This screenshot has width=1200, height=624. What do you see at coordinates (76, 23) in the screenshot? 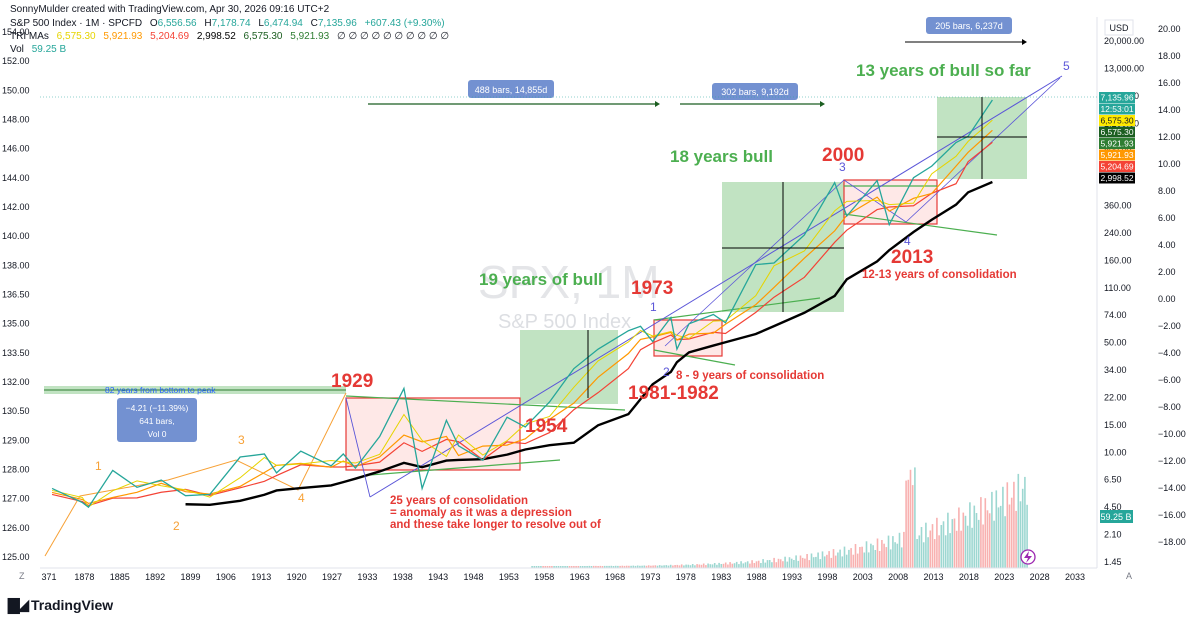
I see `symbol-name: S&P 500 Index · 1M · SPCFD` at bounding box center [76, 23].